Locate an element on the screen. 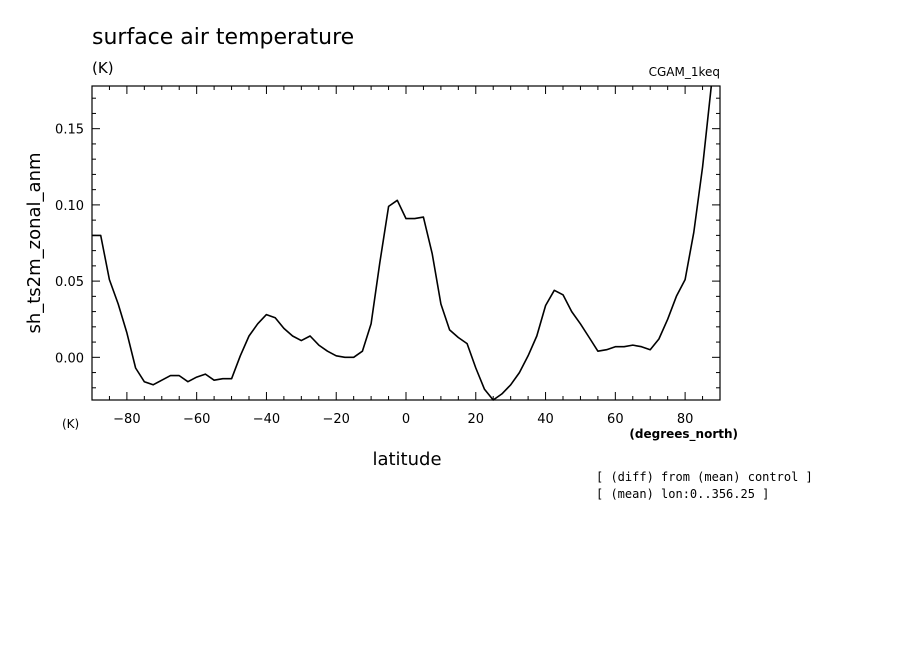 The image size is (904, 654). x-tick-label: −40 is located at coordinates (266, 419).